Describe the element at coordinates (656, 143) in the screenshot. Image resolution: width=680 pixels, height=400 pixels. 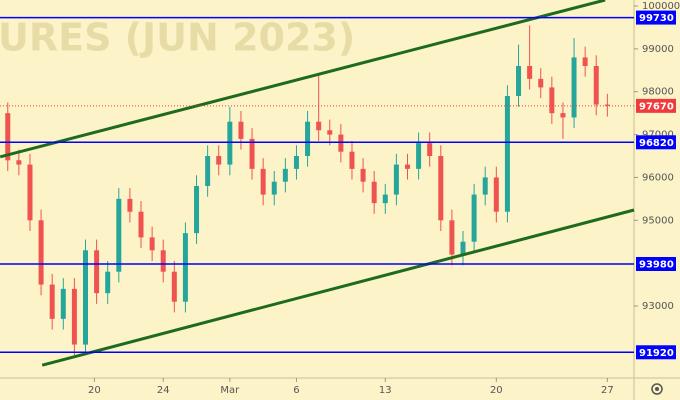
I see `level-label: 96820` at that location.